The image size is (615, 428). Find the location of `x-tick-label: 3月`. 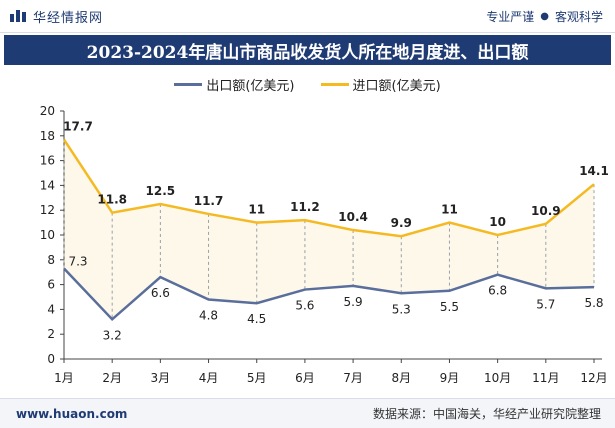

x-tick-label: 3月 is located at coordinates (161, 378).